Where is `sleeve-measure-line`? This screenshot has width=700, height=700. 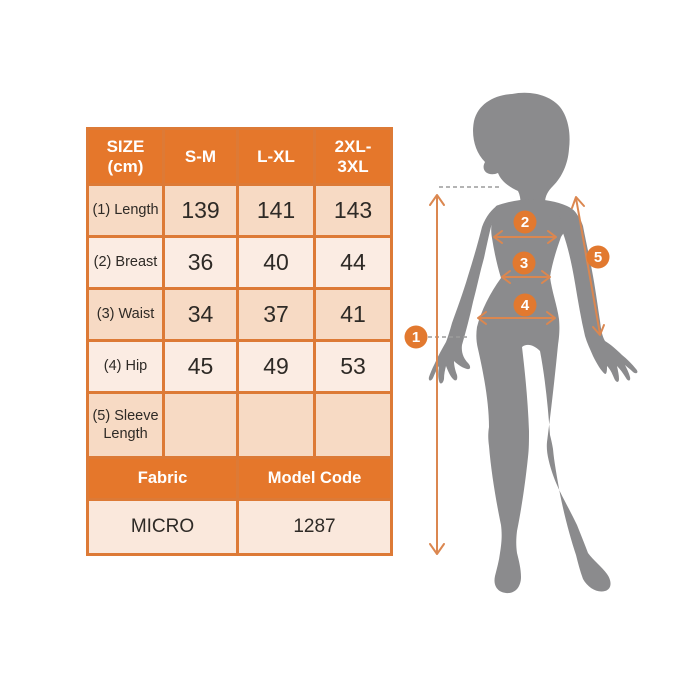
sleeve-measure-line is located at coordinates (588, 266).